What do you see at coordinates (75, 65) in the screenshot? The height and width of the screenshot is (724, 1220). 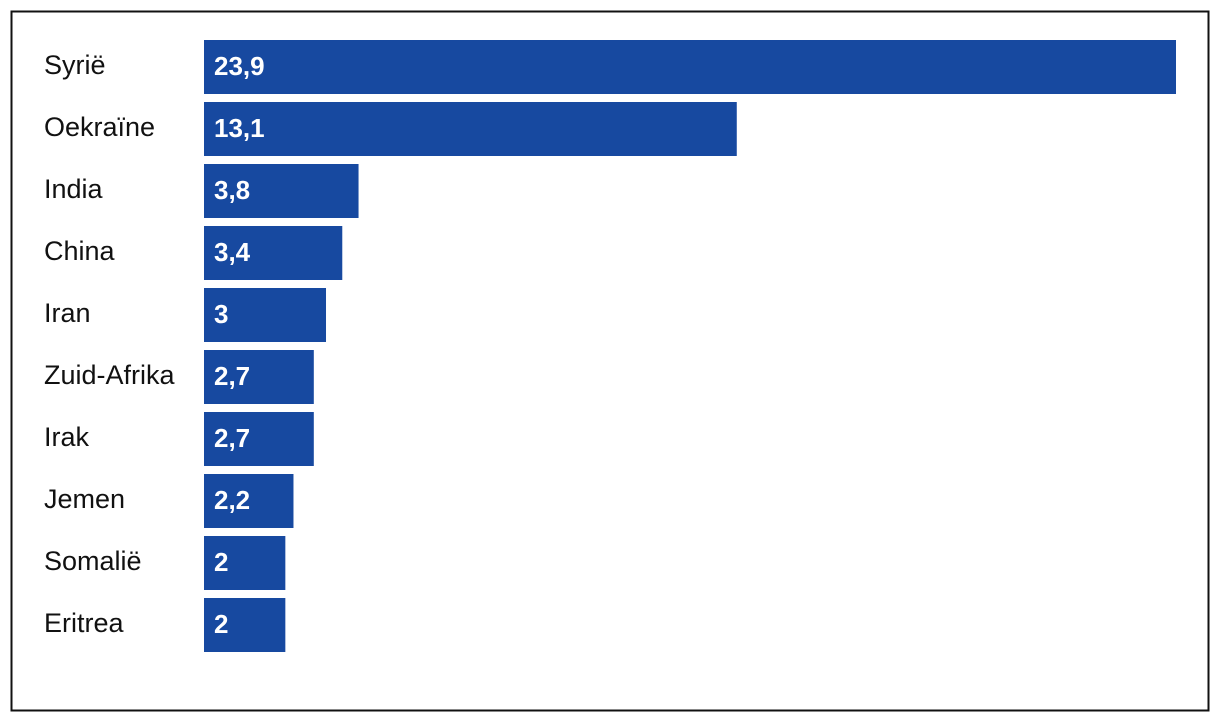 I see `category-label: Syrië` at bounding box center [75, 65].